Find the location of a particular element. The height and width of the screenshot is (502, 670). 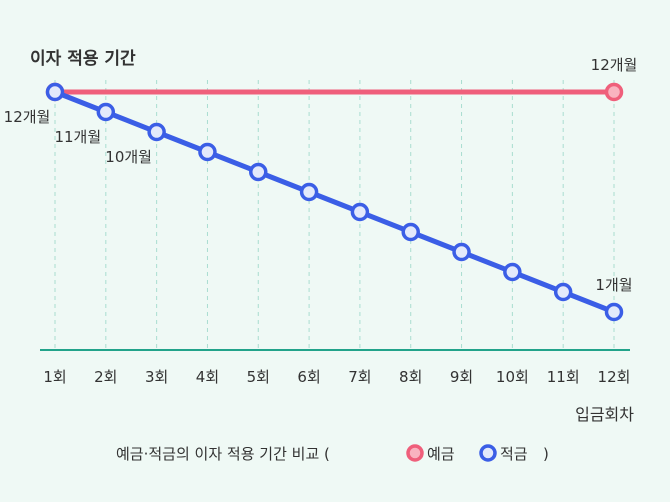

data-label: 1개월 is located at coordinates (613, 285).